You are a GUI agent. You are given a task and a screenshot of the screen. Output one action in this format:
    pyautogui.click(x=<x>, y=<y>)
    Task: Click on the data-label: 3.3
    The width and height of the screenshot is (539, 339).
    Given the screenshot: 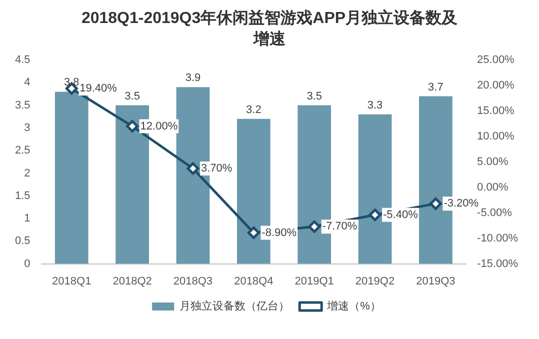 What is the action you would take?
    pyautogui.click(x=375, y=105)
    